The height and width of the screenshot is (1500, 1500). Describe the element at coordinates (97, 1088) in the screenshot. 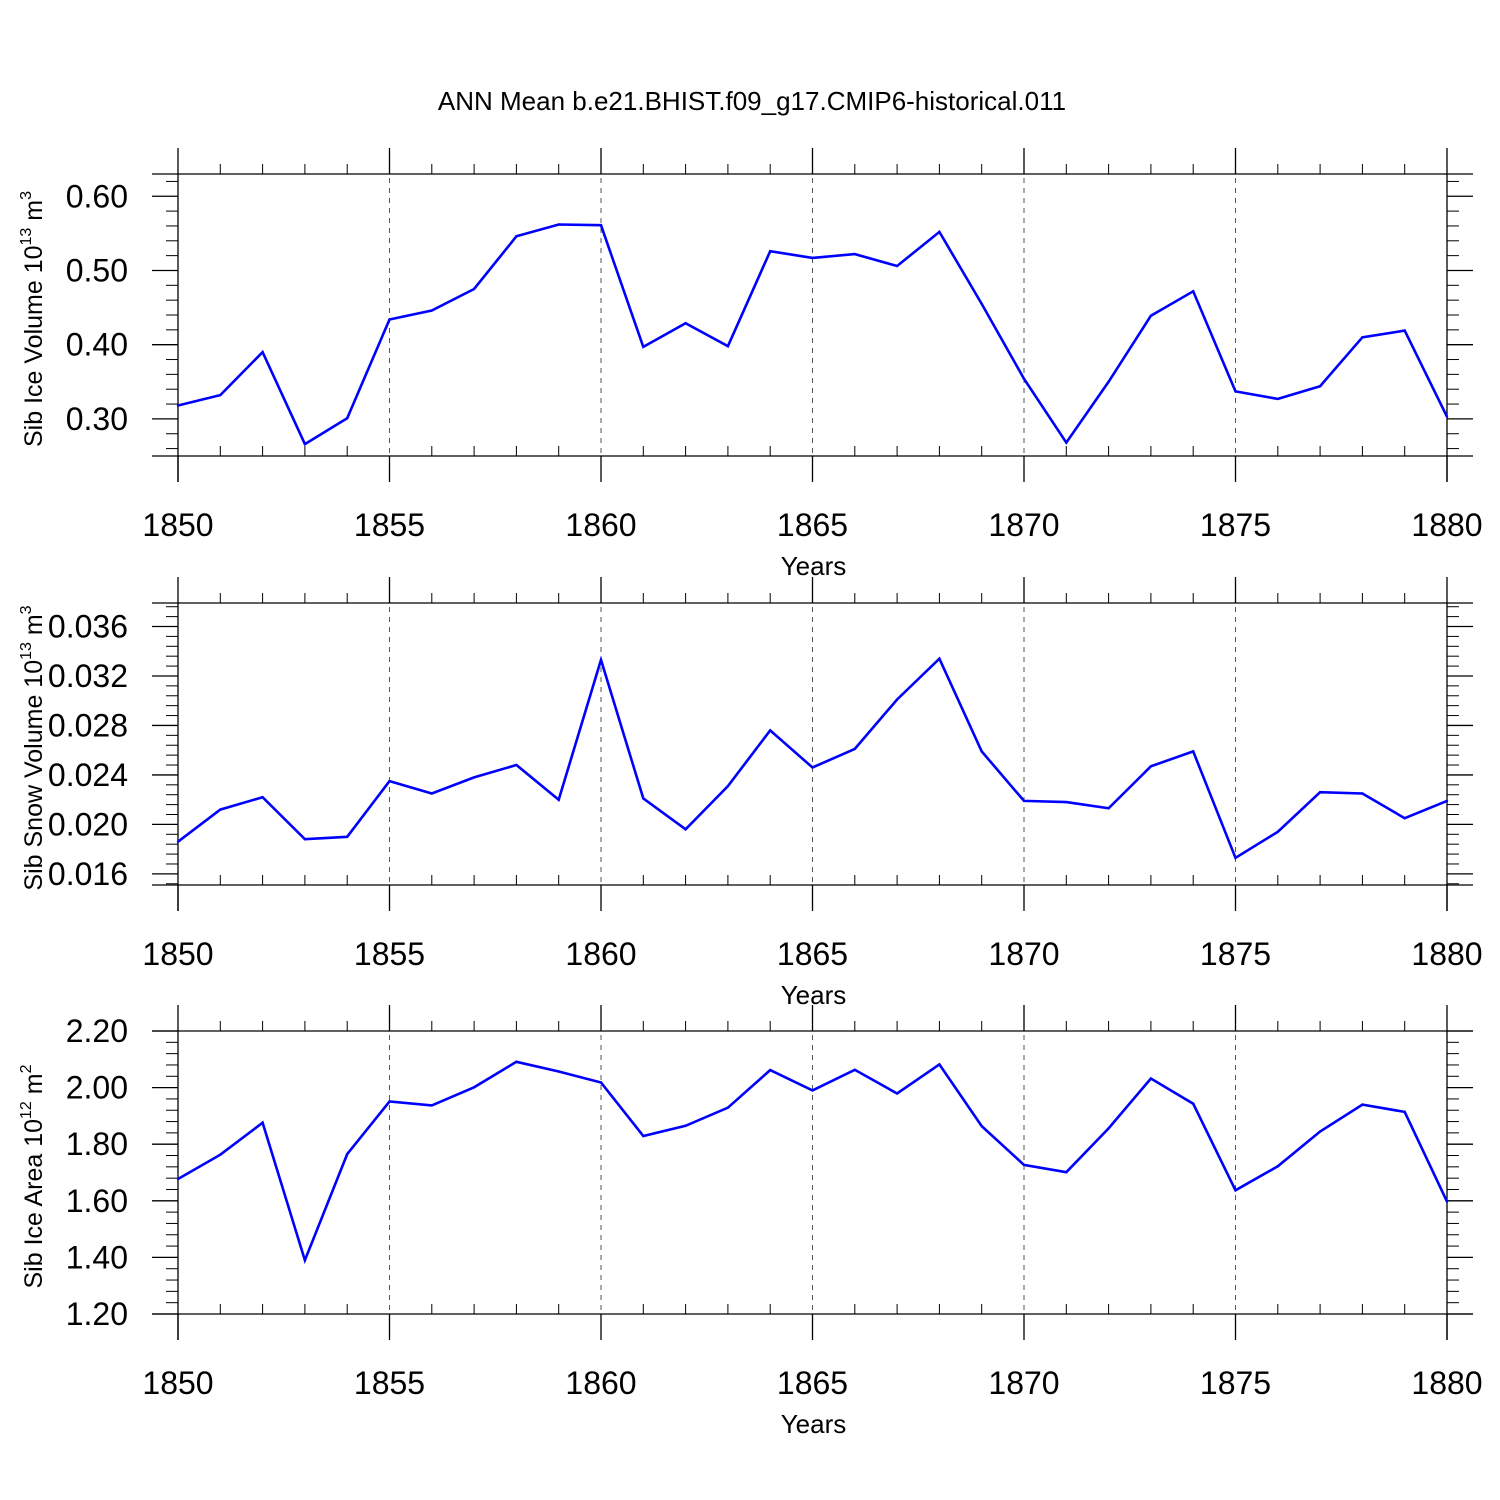

I see `y-tick-label: 2.00` at that location.